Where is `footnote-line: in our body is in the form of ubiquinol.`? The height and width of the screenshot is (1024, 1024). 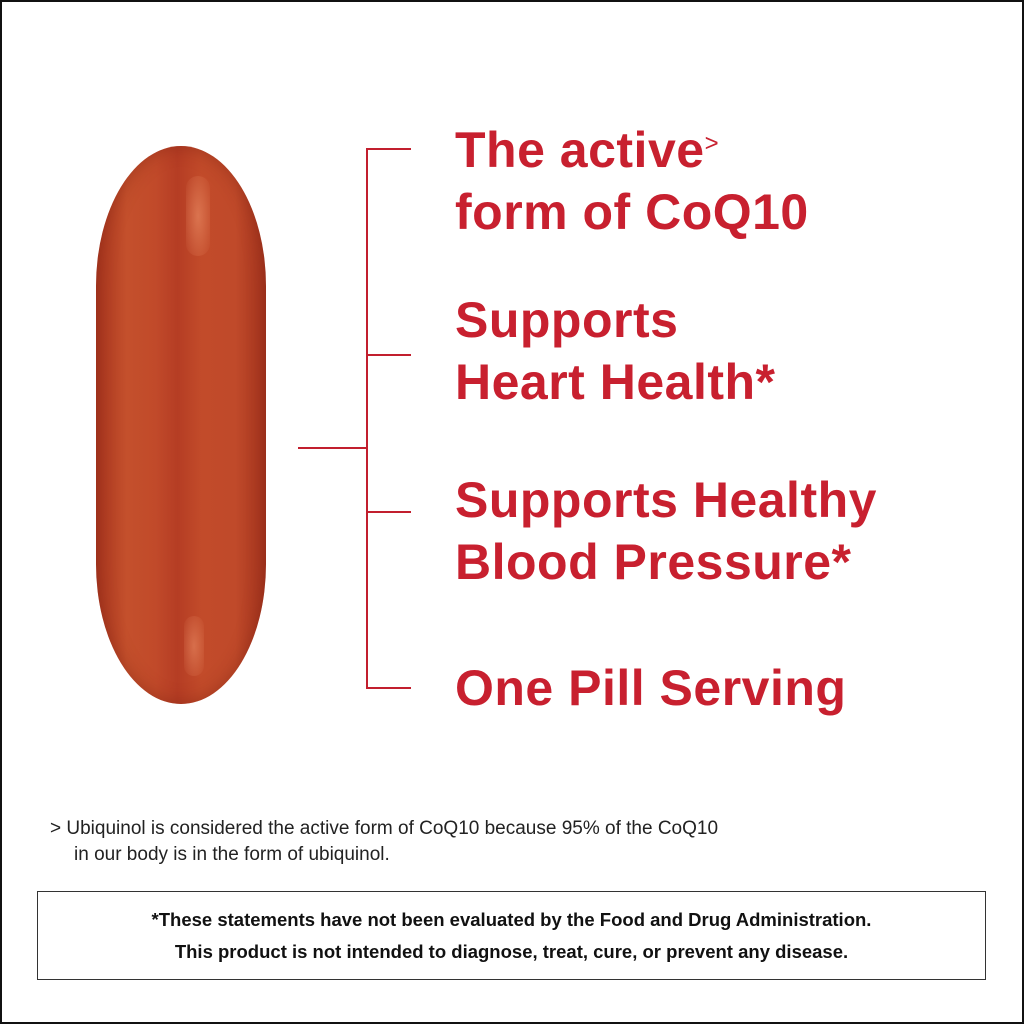 footnote-line: in our body is in the form of ubiquinol. is located at coordinates (232, 854).